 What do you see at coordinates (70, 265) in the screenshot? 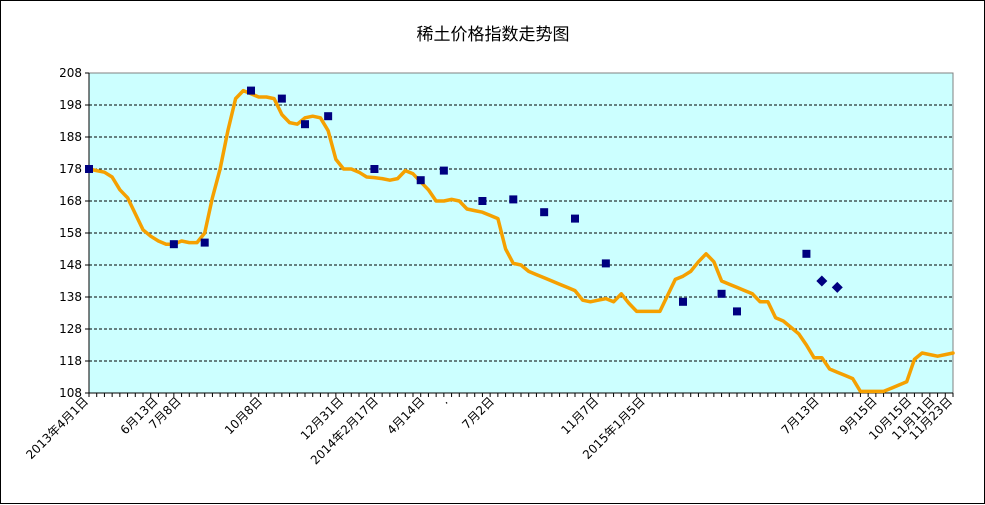
I see `y-tick-label: 148` at bounding box center [70, 265].